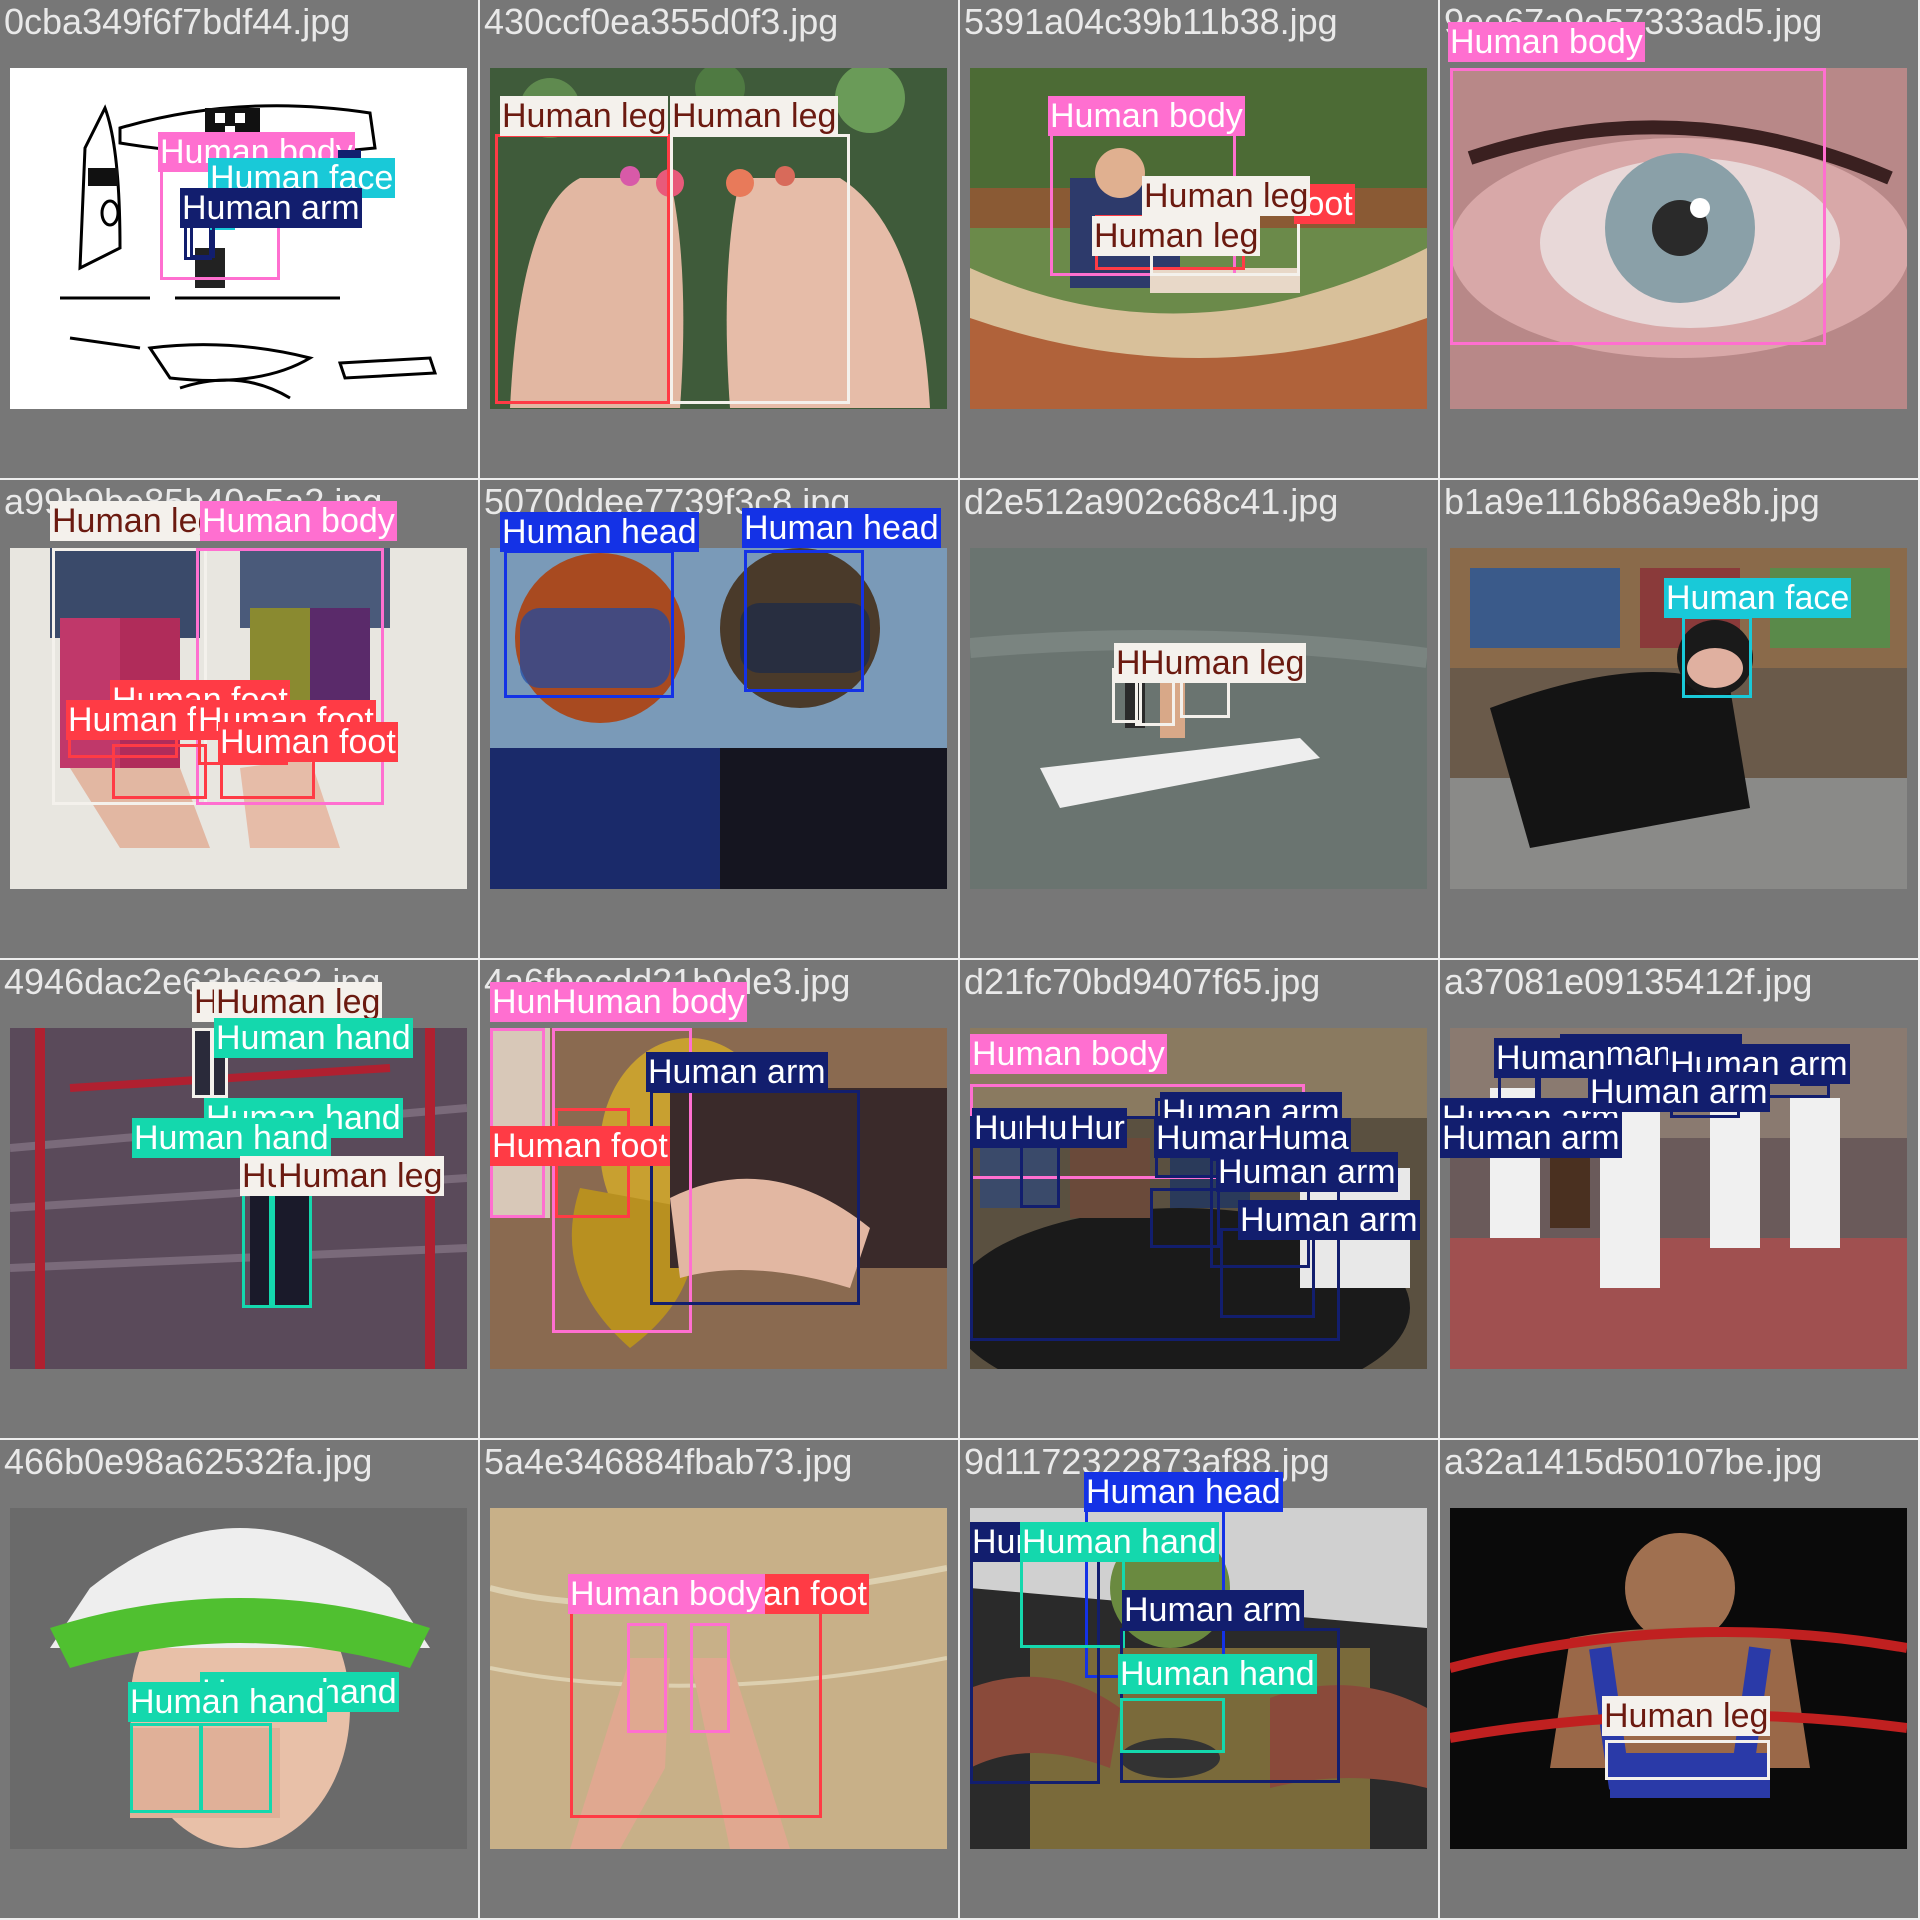 This screenshot has height=1920, width=1920. What do you see at coordinates (177, 21) in the screenshot?
I see `filename-label: 0cba349f6f7bdf44.jpg` at bounding box center [177, 21].